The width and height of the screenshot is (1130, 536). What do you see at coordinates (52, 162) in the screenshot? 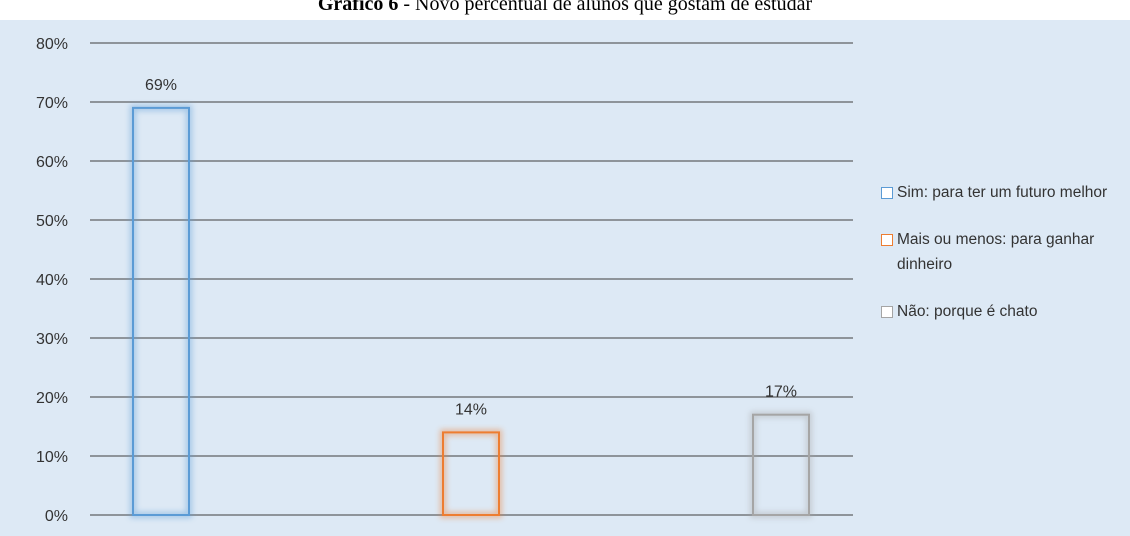
I see `y-tick-label: 60%` at bounding box center [52, 162].